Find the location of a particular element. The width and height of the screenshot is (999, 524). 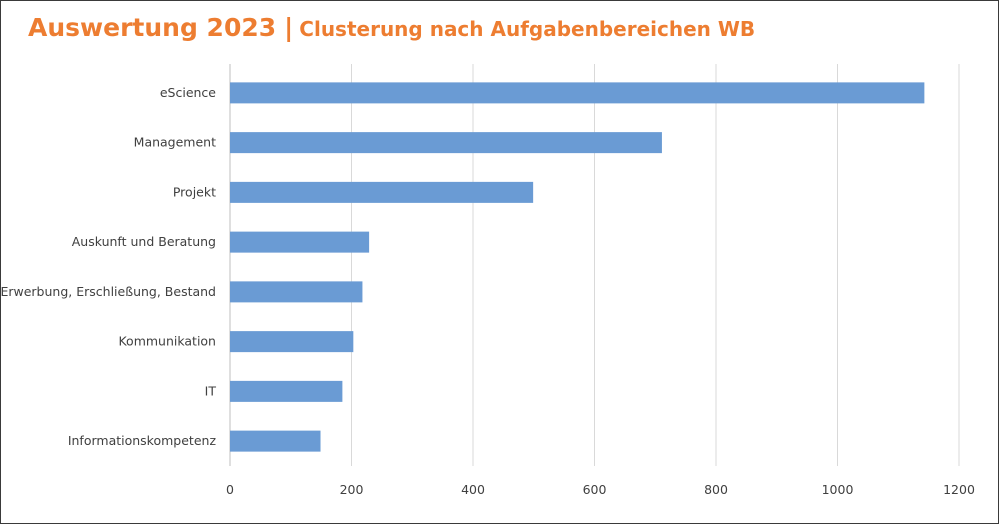

title-main: Auswertung 2023 is located at coordinates (152, 27).